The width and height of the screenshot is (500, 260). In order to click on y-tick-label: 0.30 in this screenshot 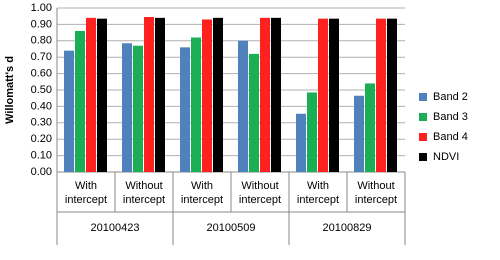, I will do `click(41, 123)`.